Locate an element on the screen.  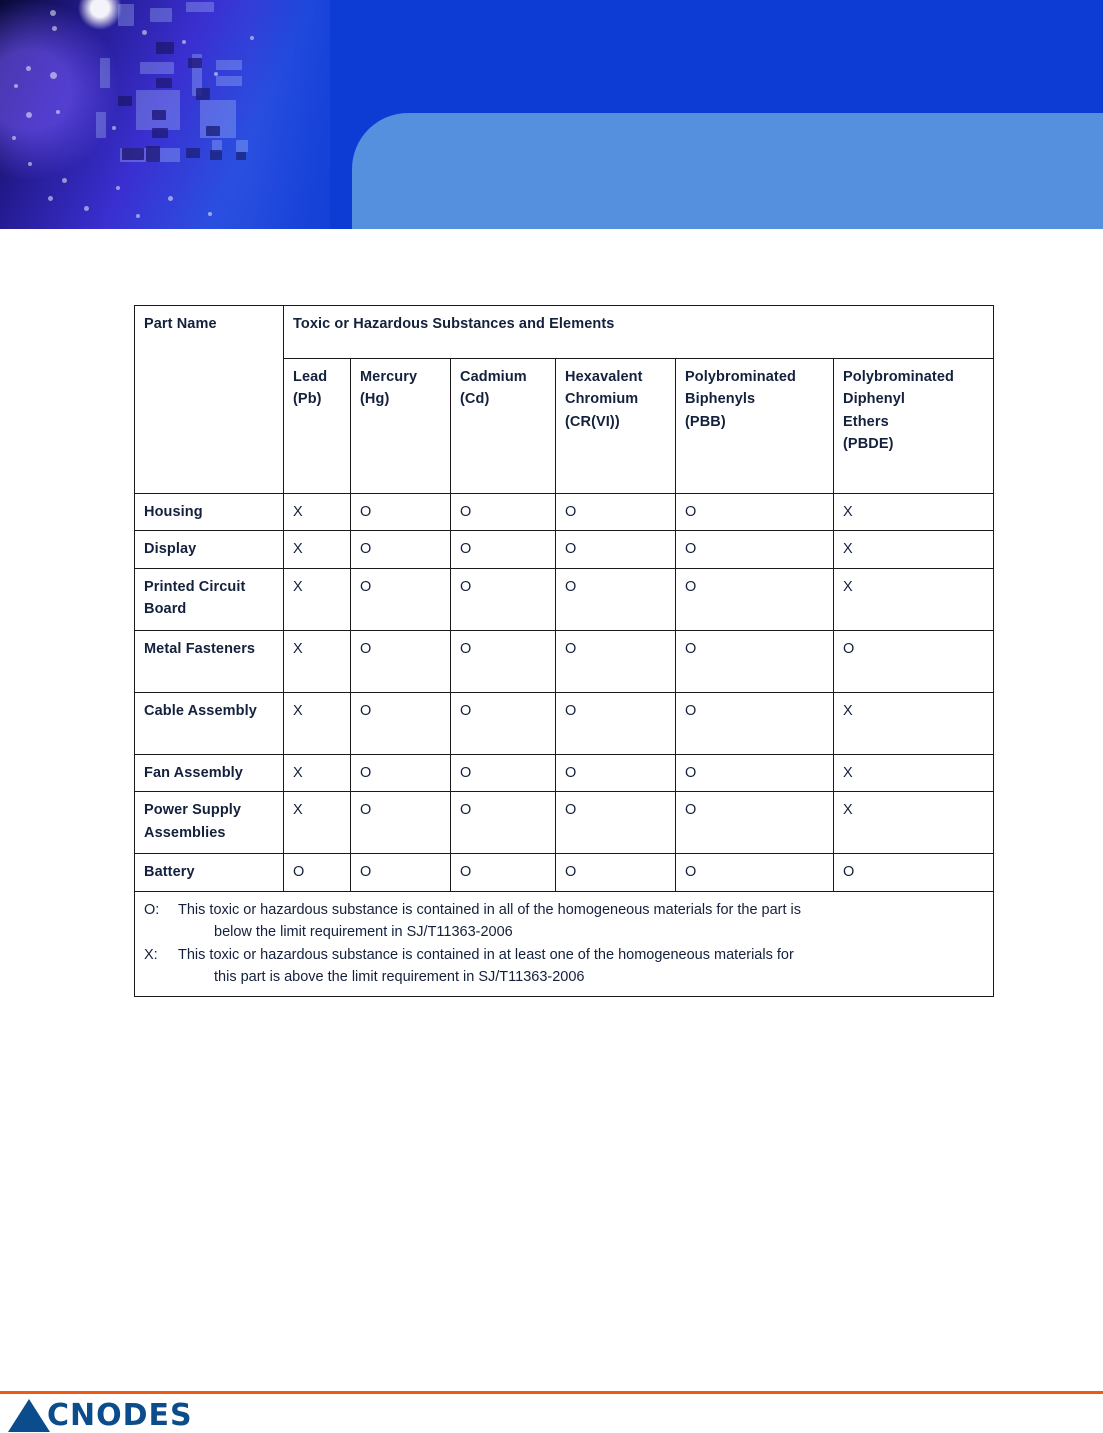
circuit-traces is located at coordinates (165, 114).